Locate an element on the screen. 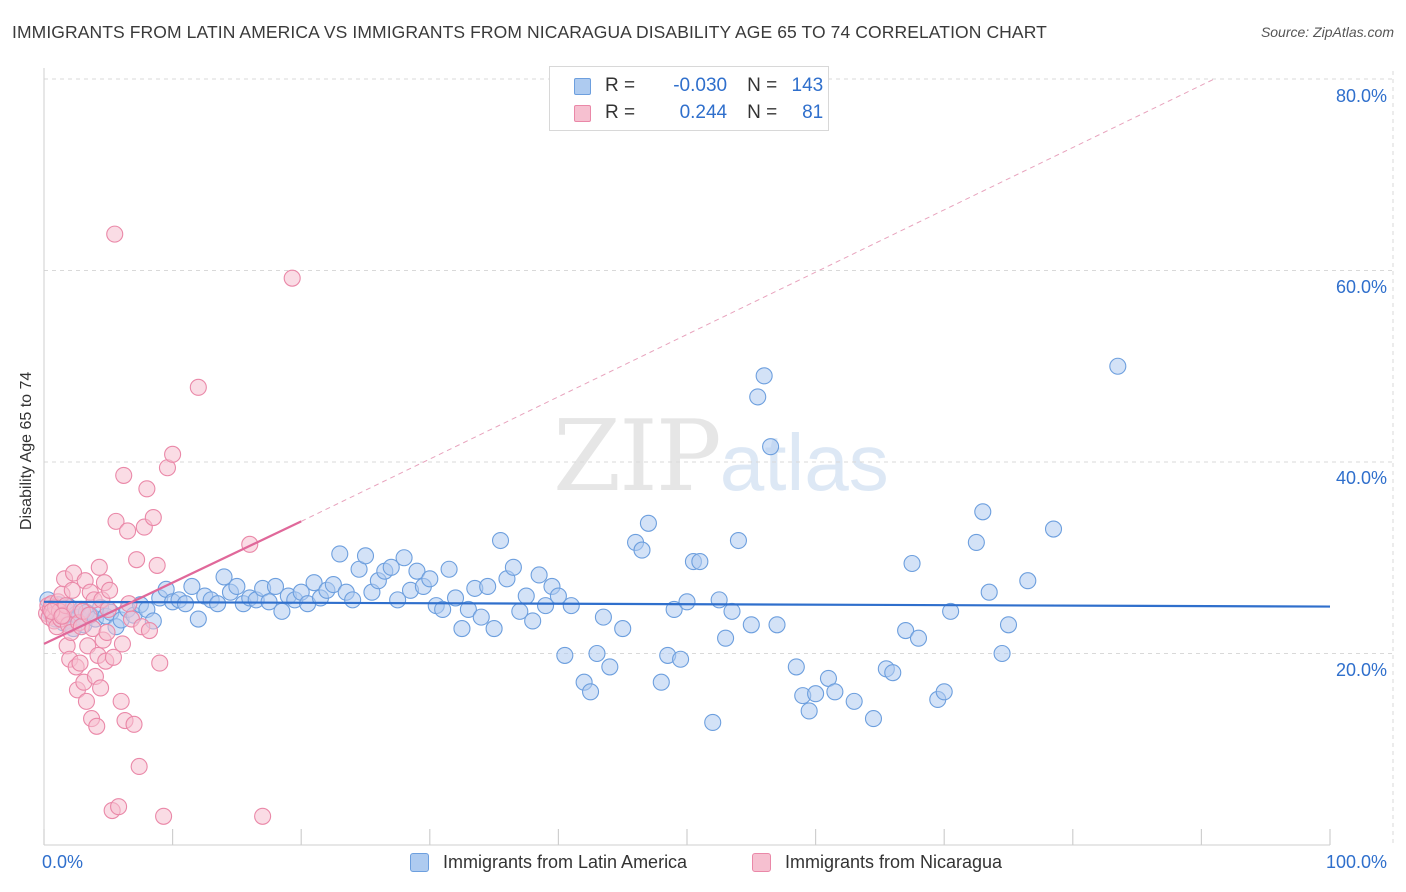 The height and width of the screenshot is (892, 1406). legend-item-latin-america: Immigrants from Latin America is located at coordinates (548, 862).